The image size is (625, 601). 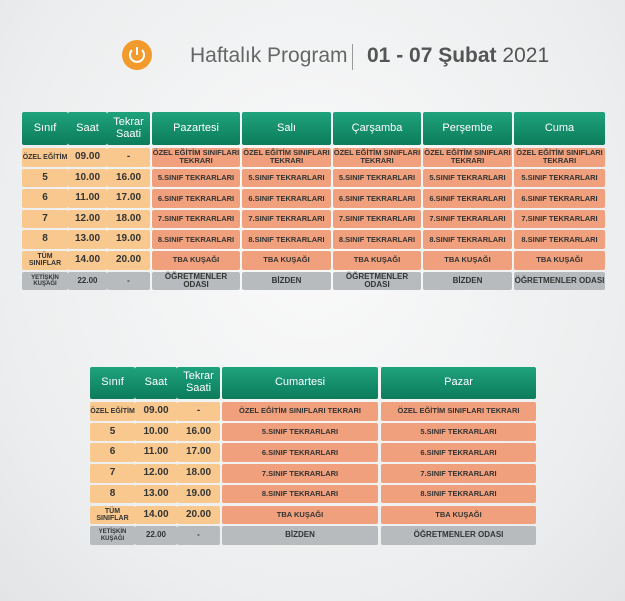 I want to click on table-cell: 18.00, so click(x=128, y=219).